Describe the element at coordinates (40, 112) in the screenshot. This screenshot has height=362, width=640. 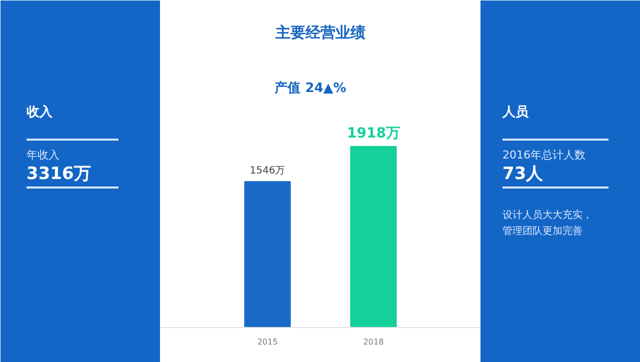
I see `text: 收入` at that location.